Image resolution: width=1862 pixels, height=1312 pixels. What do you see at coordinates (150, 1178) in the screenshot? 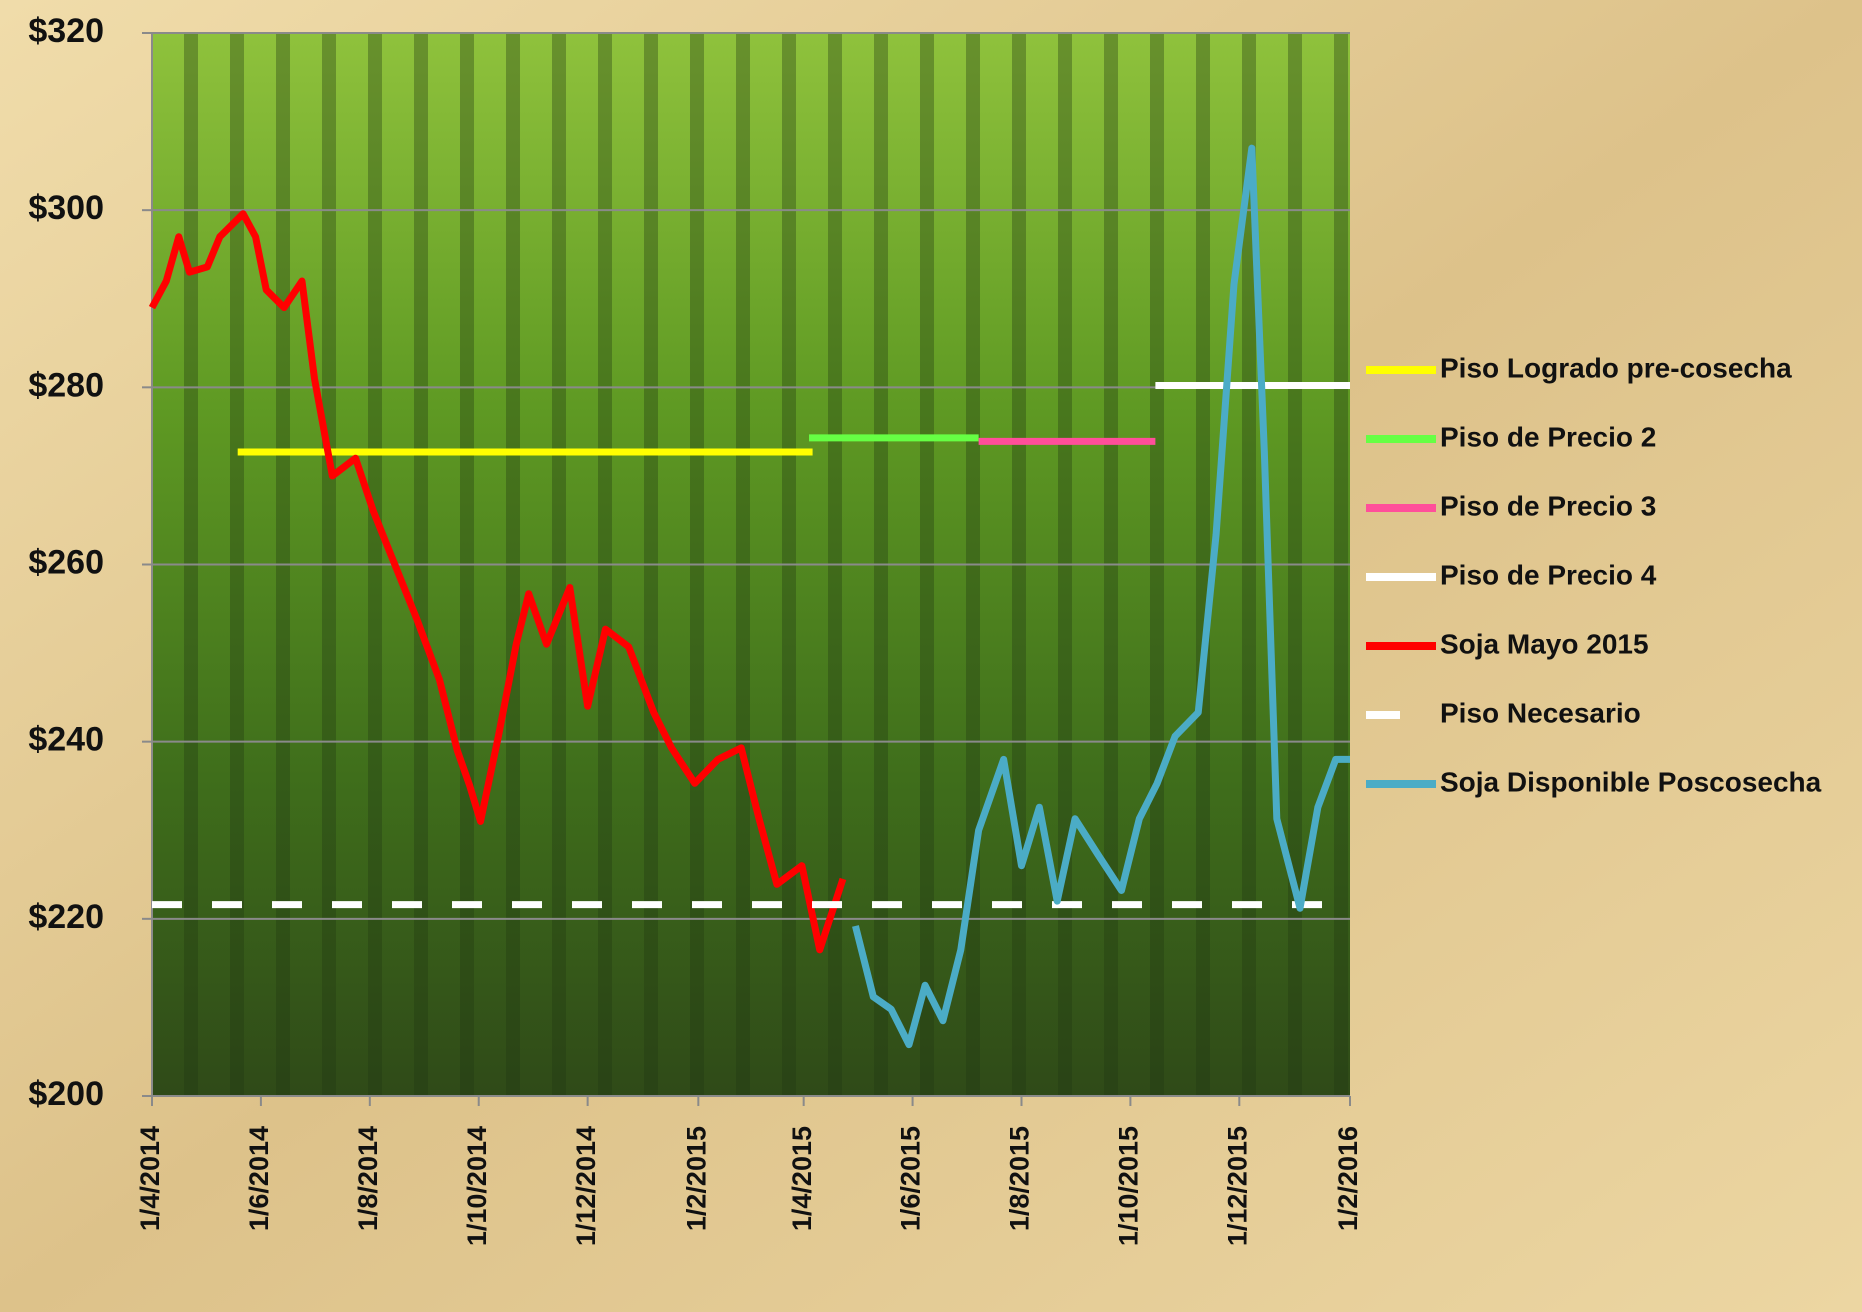
I see `x-tick-label: 1/4/2014` at bounding box center [150, 1178].